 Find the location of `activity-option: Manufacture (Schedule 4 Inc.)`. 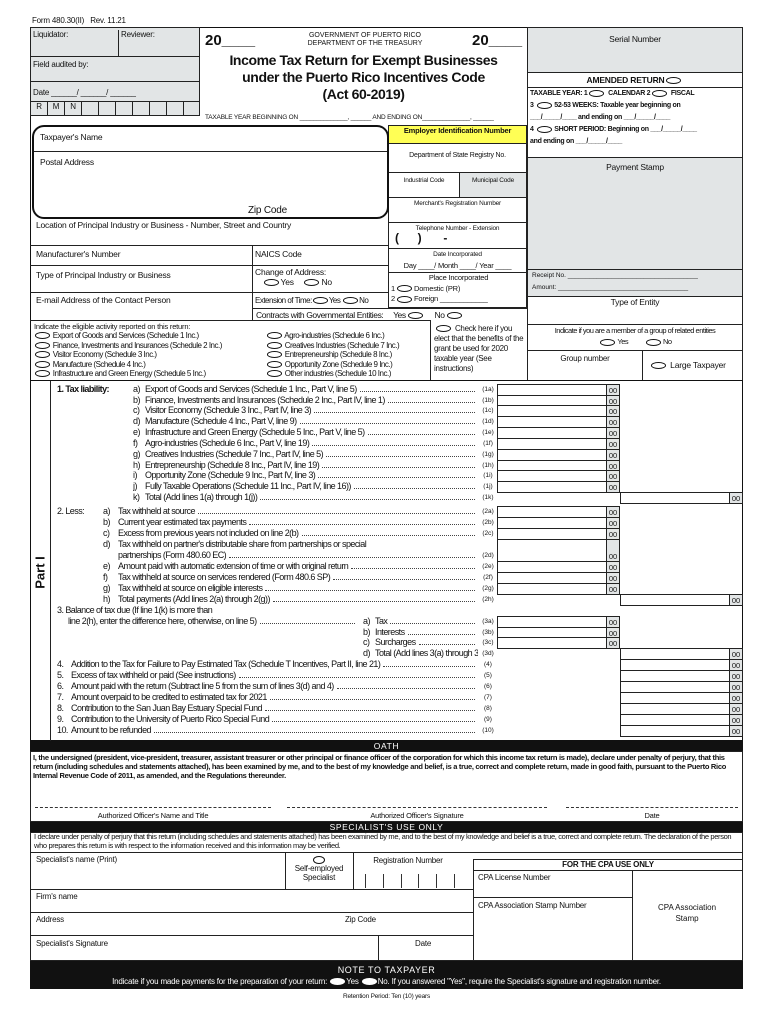

activity-option: Manufacture (Schedule 4 Inc.) is located at coordinates (128, 365).